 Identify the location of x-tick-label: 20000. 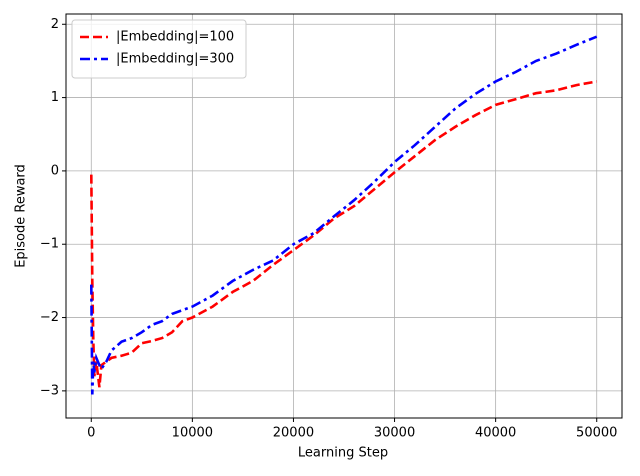
(293, 433).